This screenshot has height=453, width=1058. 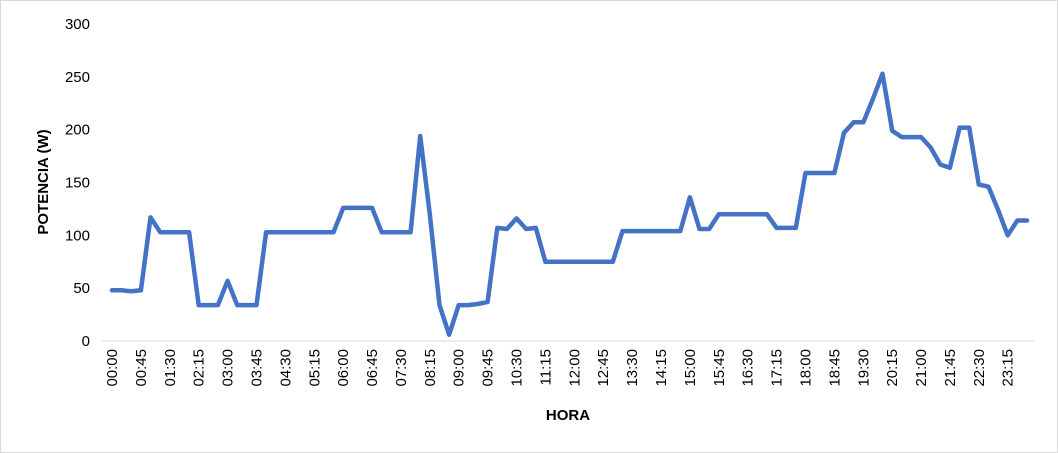 What do you see at coordinates (892, 368) in the screenshot?
I see `x-tick-label: 20:15` at bounding box center [892, 368].